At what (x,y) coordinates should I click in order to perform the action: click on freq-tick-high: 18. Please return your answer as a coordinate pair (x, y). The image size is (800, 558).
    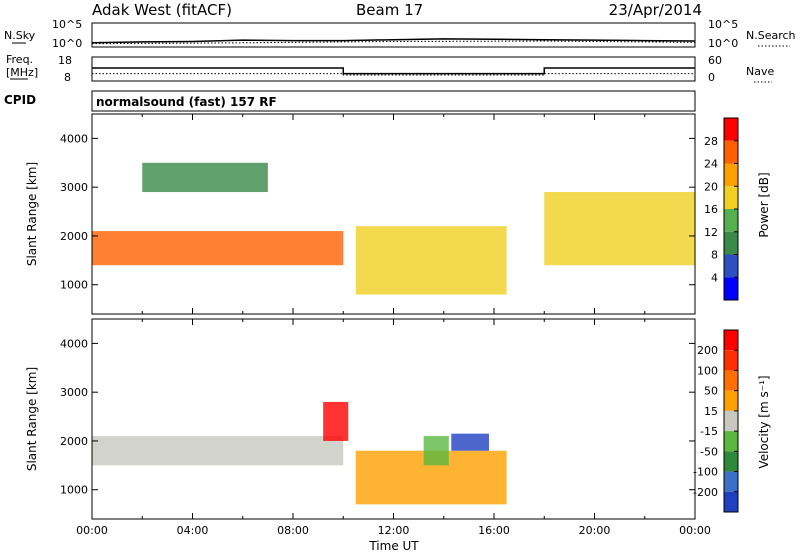
    Looking at the image, I should click on (65, 60).